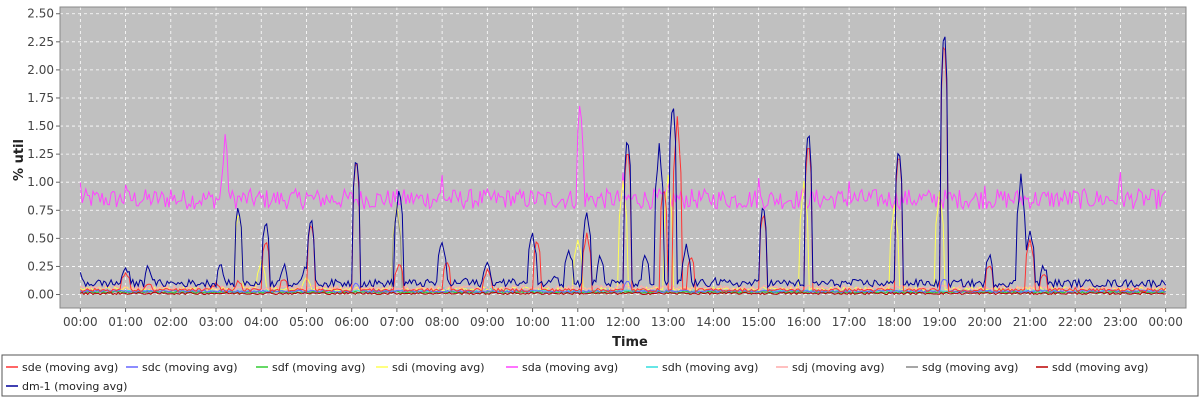 Image resolution: width=1200 pixels, height=400 pixels. I want to click on y-tick-label: 1.75, so click(40, 98).